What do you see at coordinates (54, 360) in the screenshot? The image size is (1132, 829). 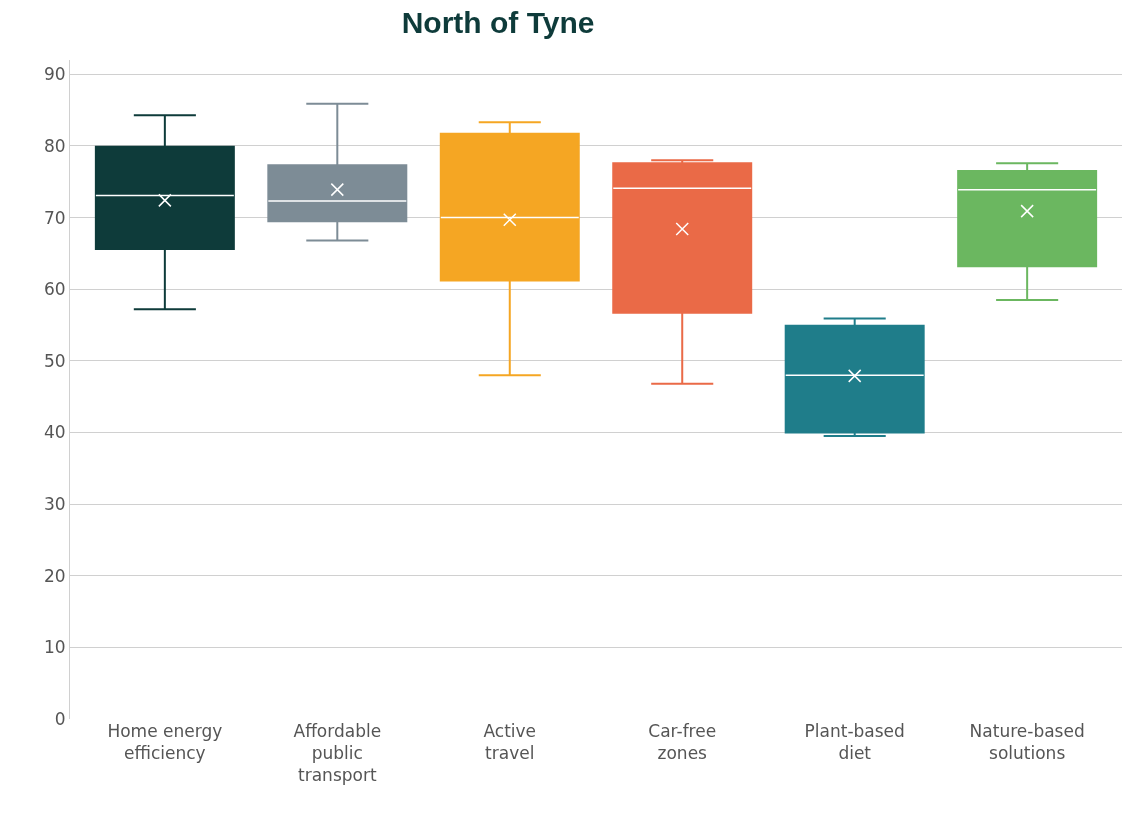 I see `y-tick-label: 50` at bounding box center [54, 360].